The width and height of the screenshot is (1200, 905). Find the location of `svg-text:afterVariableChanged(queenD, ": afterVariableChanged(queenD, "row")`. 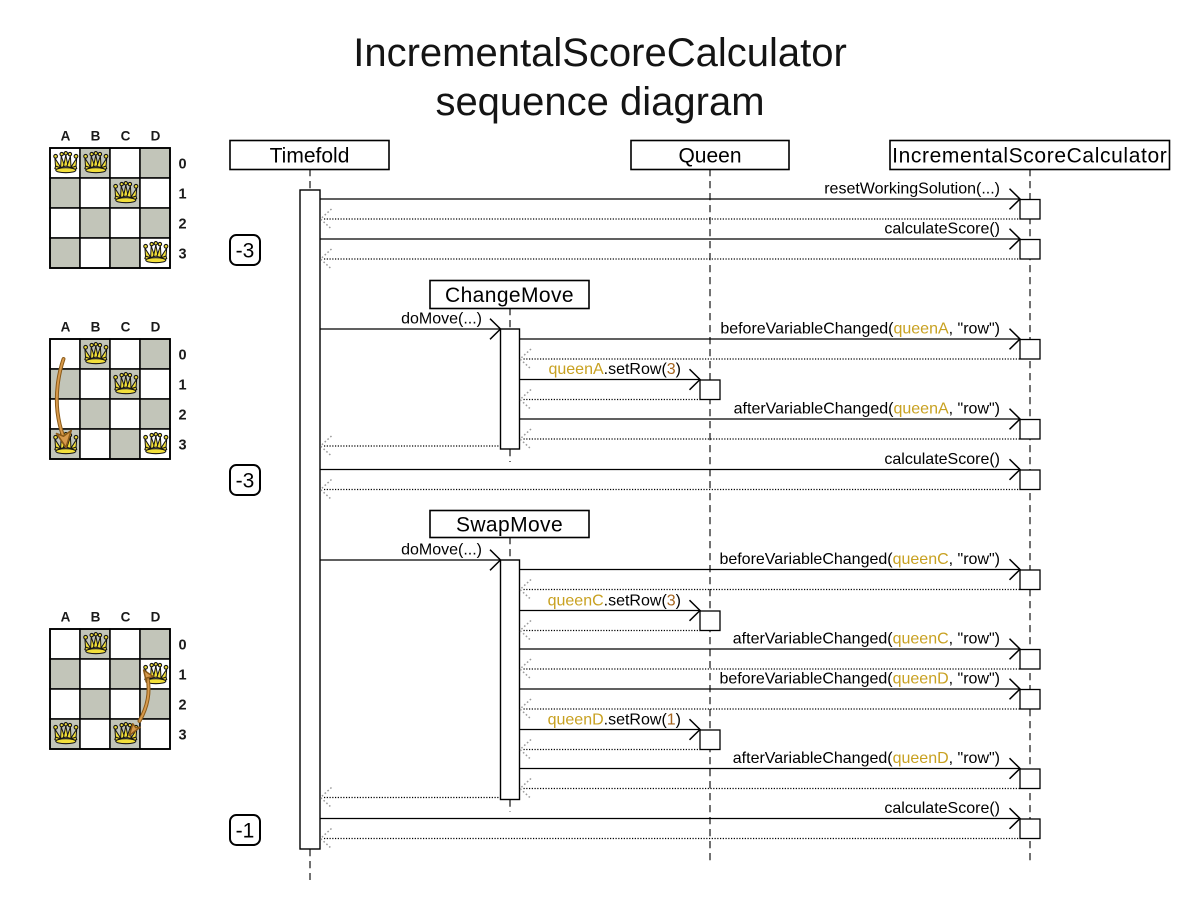

svg-text:afterVariableChanged(queenD, ": afterVariableChanged(queenD, "row") is located at coordinates (866, 758).